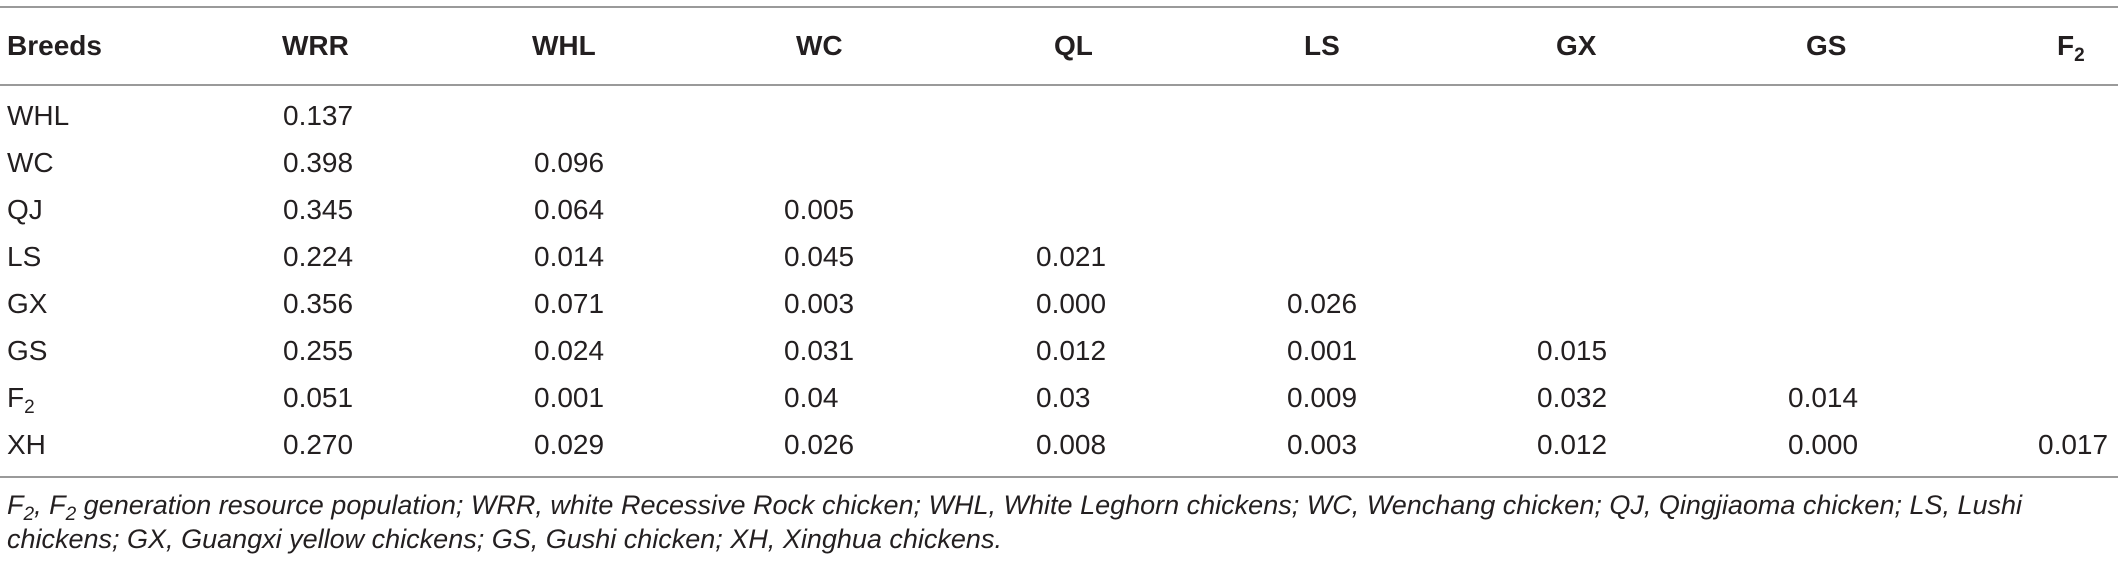  I want to click on breed-name: LS, so click(24, 256).